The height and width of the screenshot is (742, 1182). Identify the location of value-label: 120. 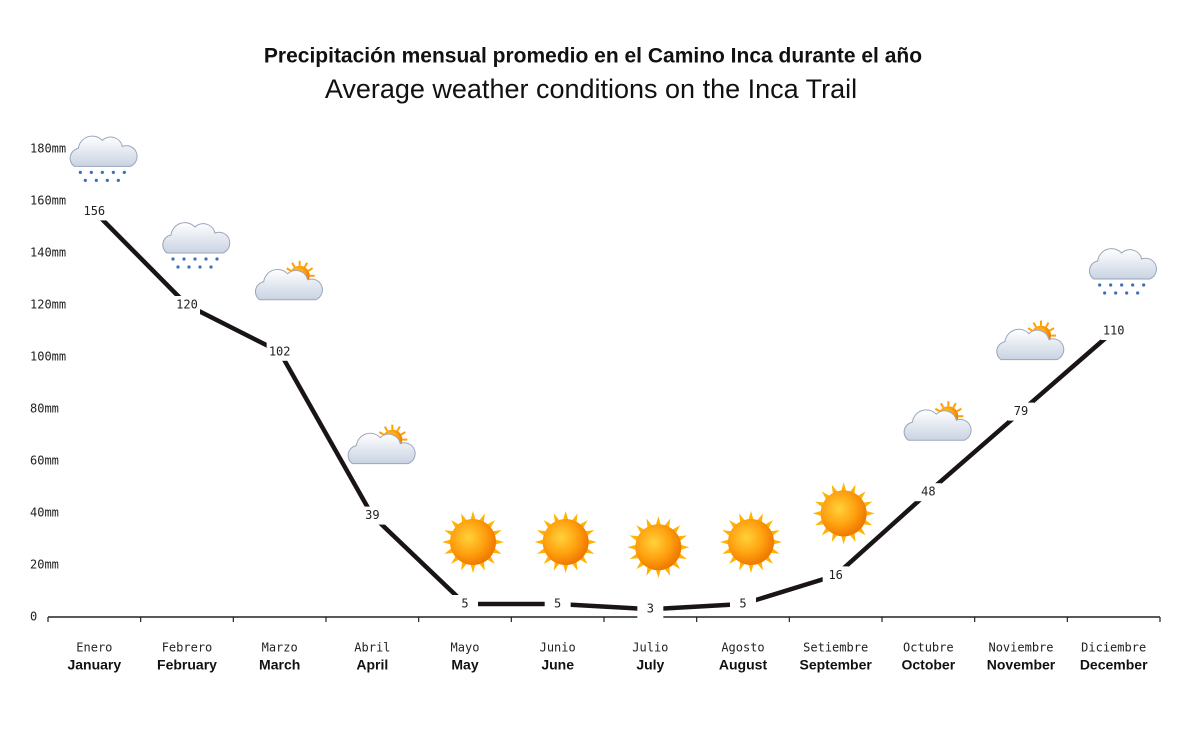
(187, 305).